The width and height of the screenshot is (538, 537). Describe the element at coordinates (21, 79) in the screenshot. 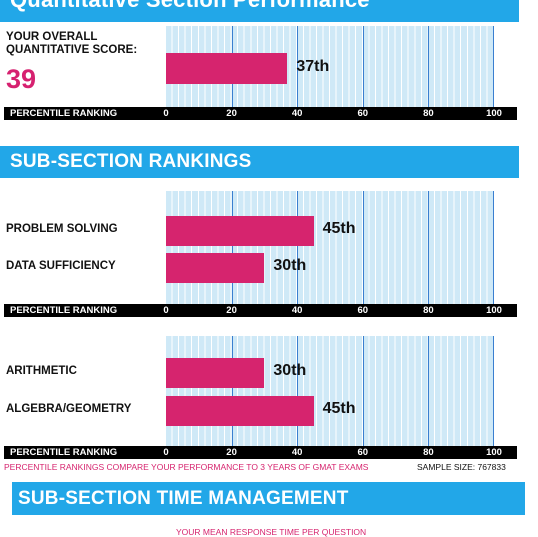

I see `overall-score-value: 39` at that location.